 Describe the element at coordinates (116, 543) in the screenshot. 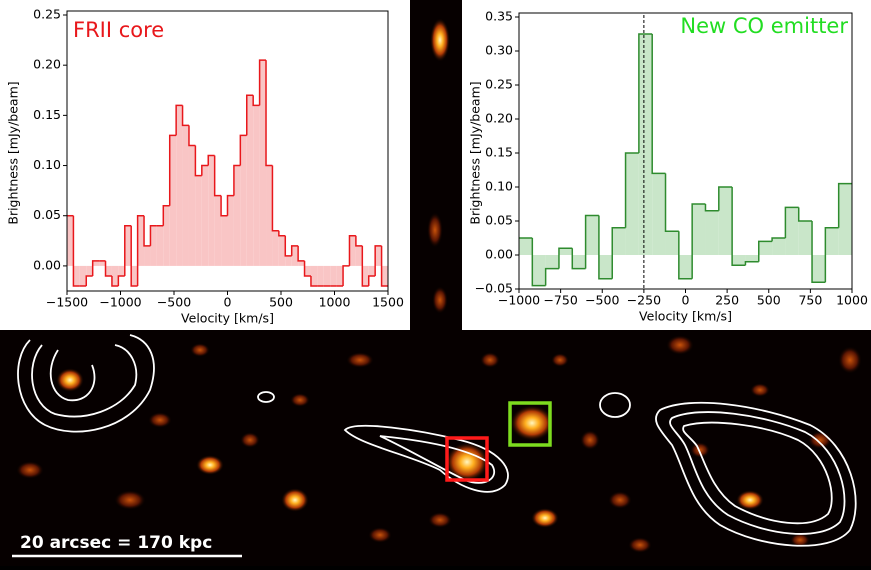

I see `scale-label: 20 arcsec = 170 kpc` at that location.